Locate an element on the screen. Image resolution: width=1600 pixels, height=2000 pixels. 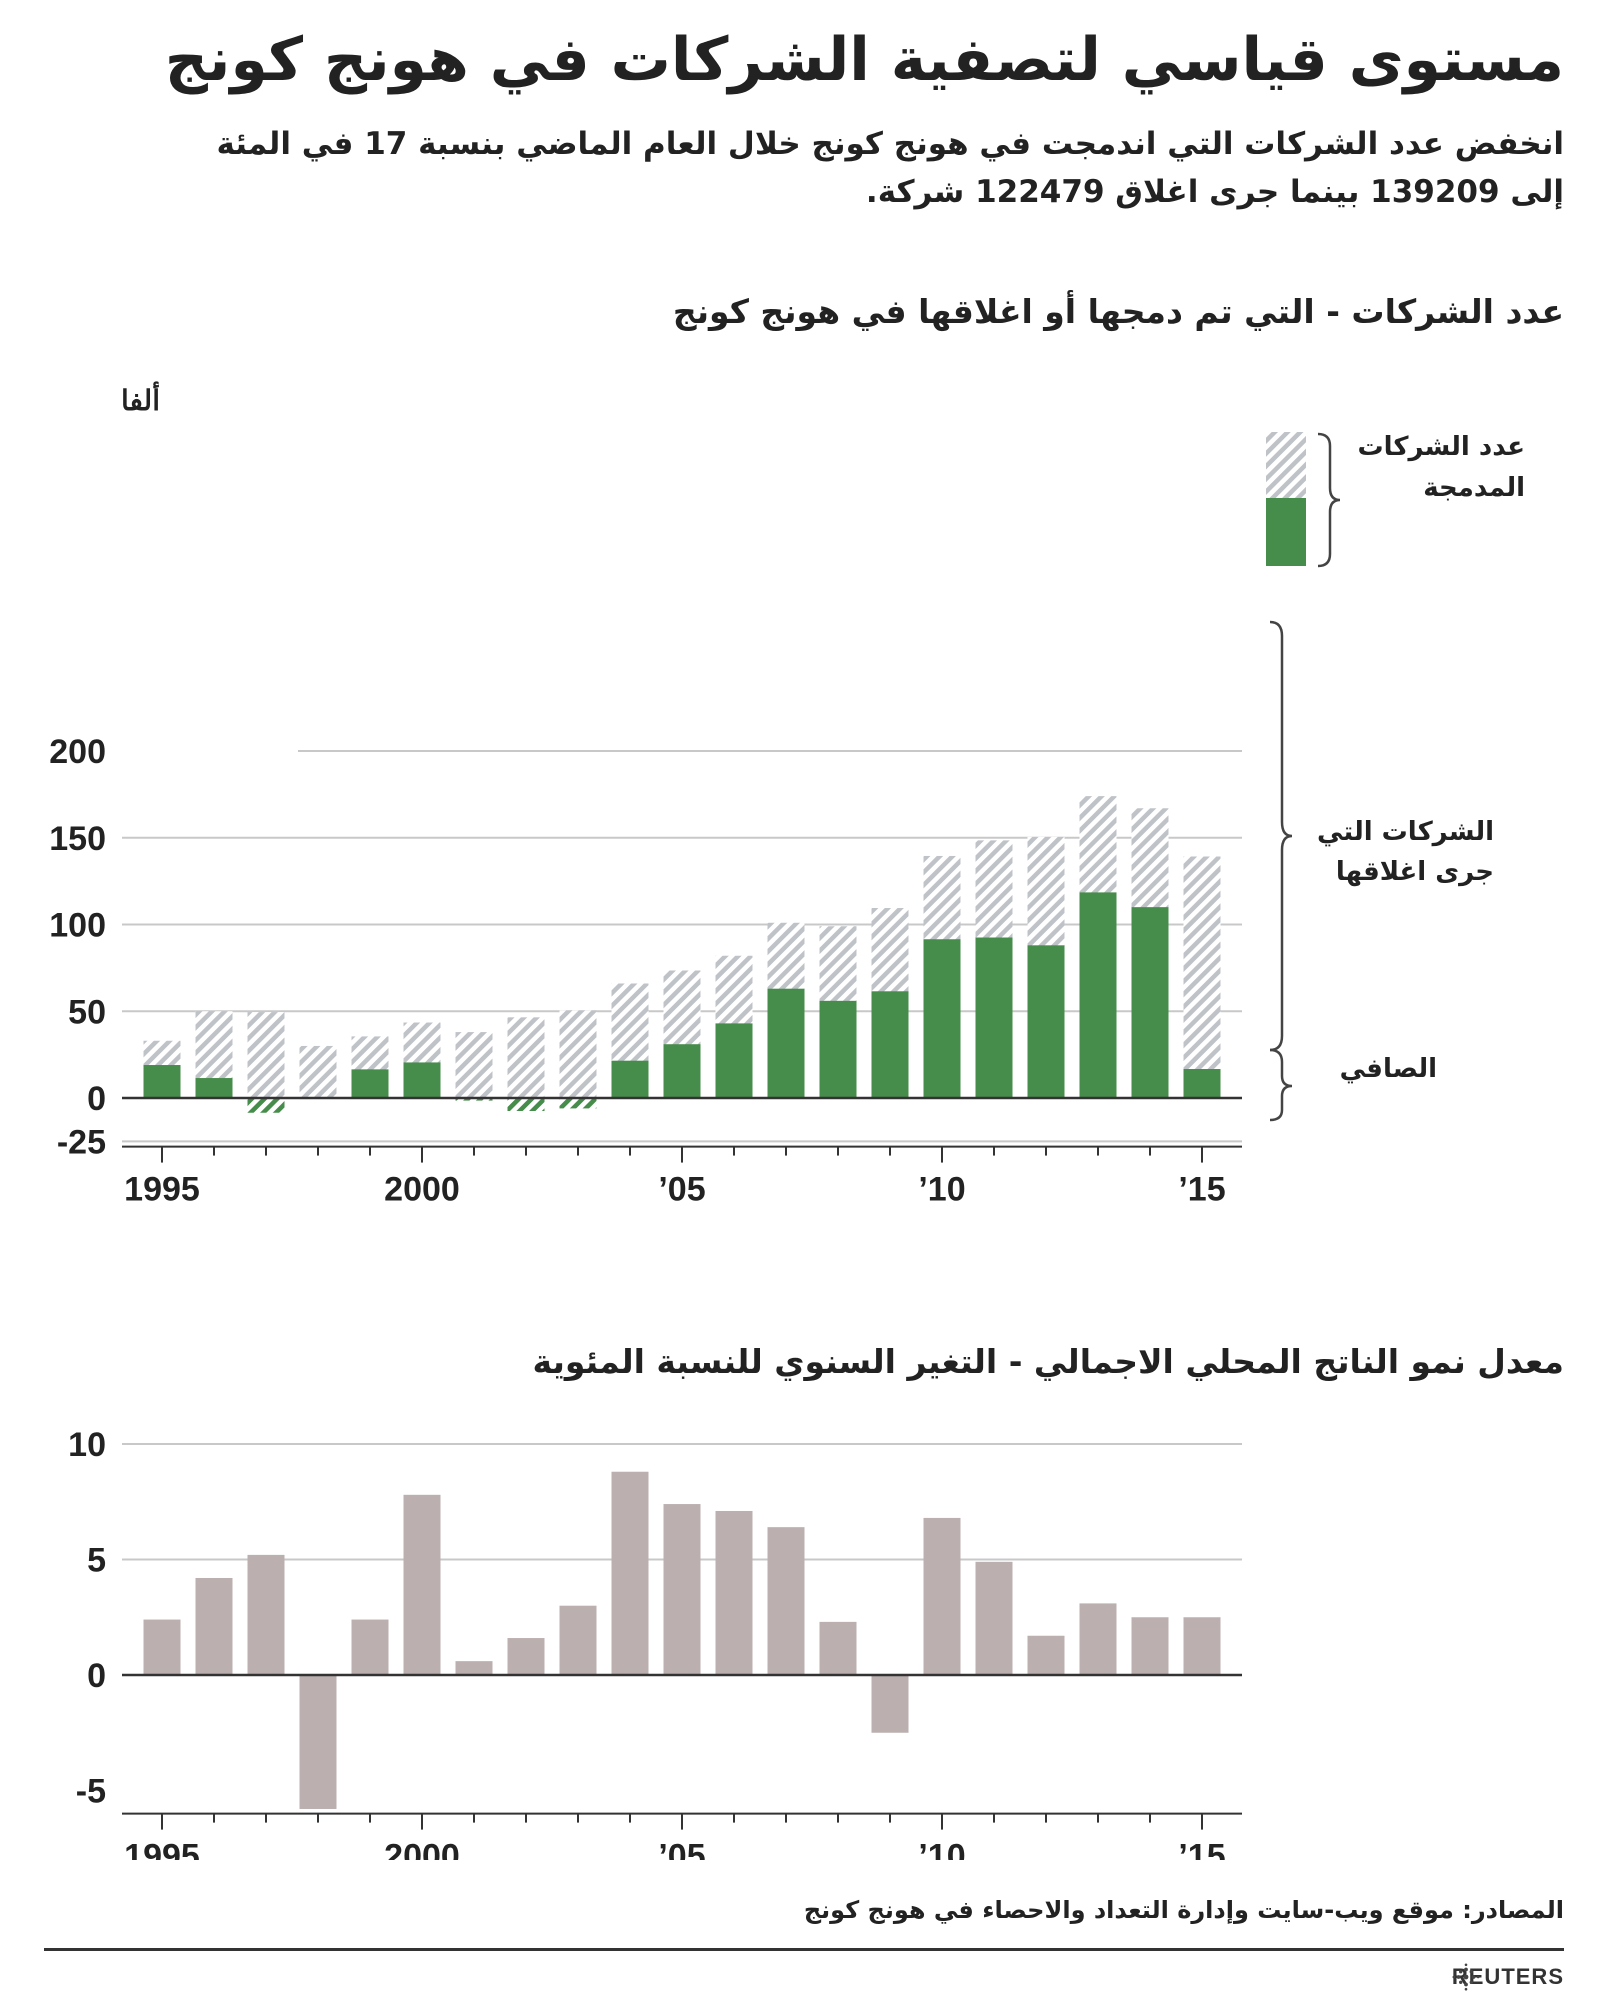
legend-brace-merged is located at coordinates (1329, 500).